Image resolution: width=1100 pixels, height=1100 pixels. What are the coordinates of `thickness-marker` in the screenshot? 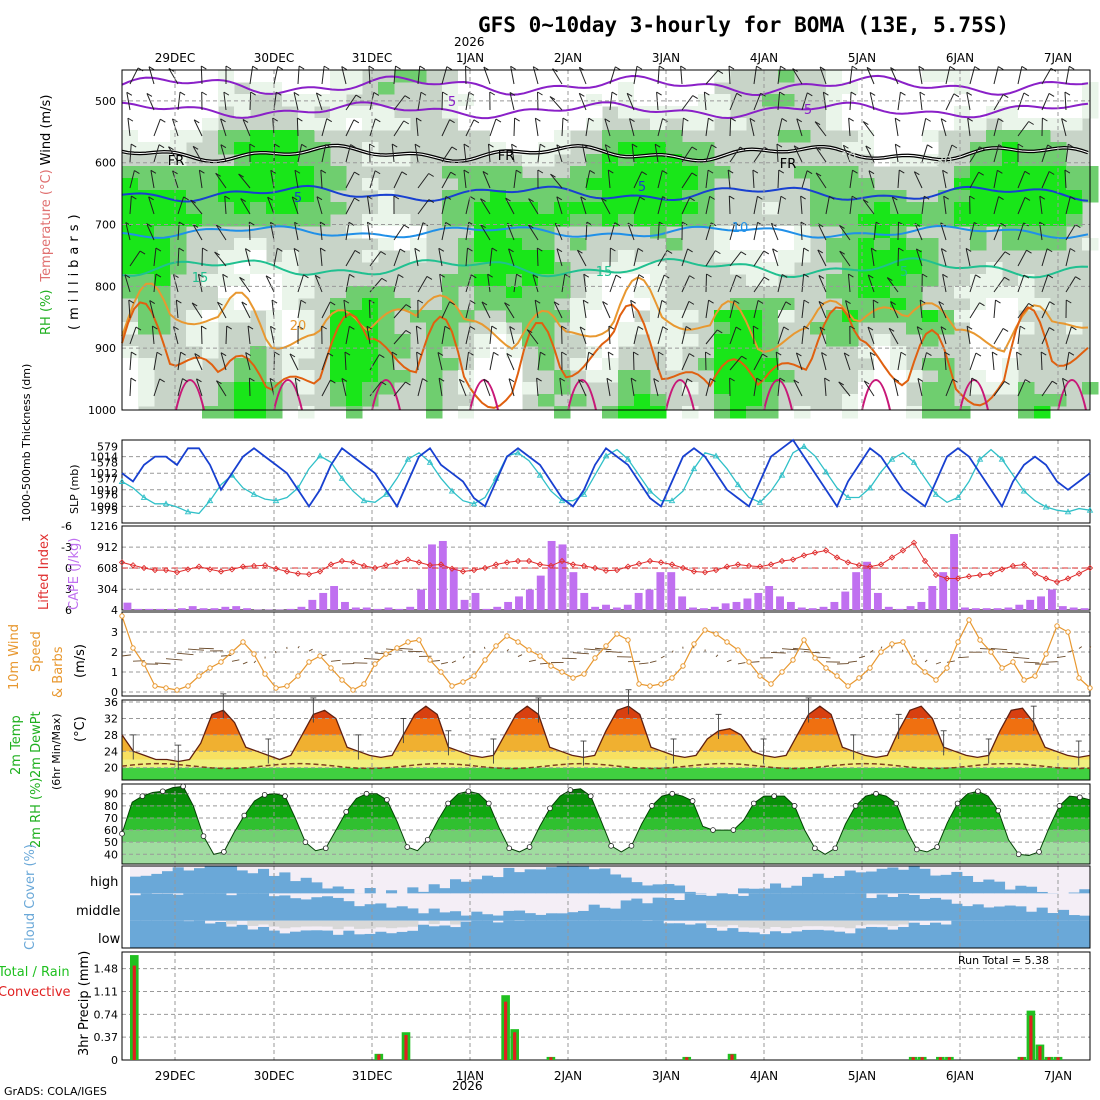 It's located at (430, 461).